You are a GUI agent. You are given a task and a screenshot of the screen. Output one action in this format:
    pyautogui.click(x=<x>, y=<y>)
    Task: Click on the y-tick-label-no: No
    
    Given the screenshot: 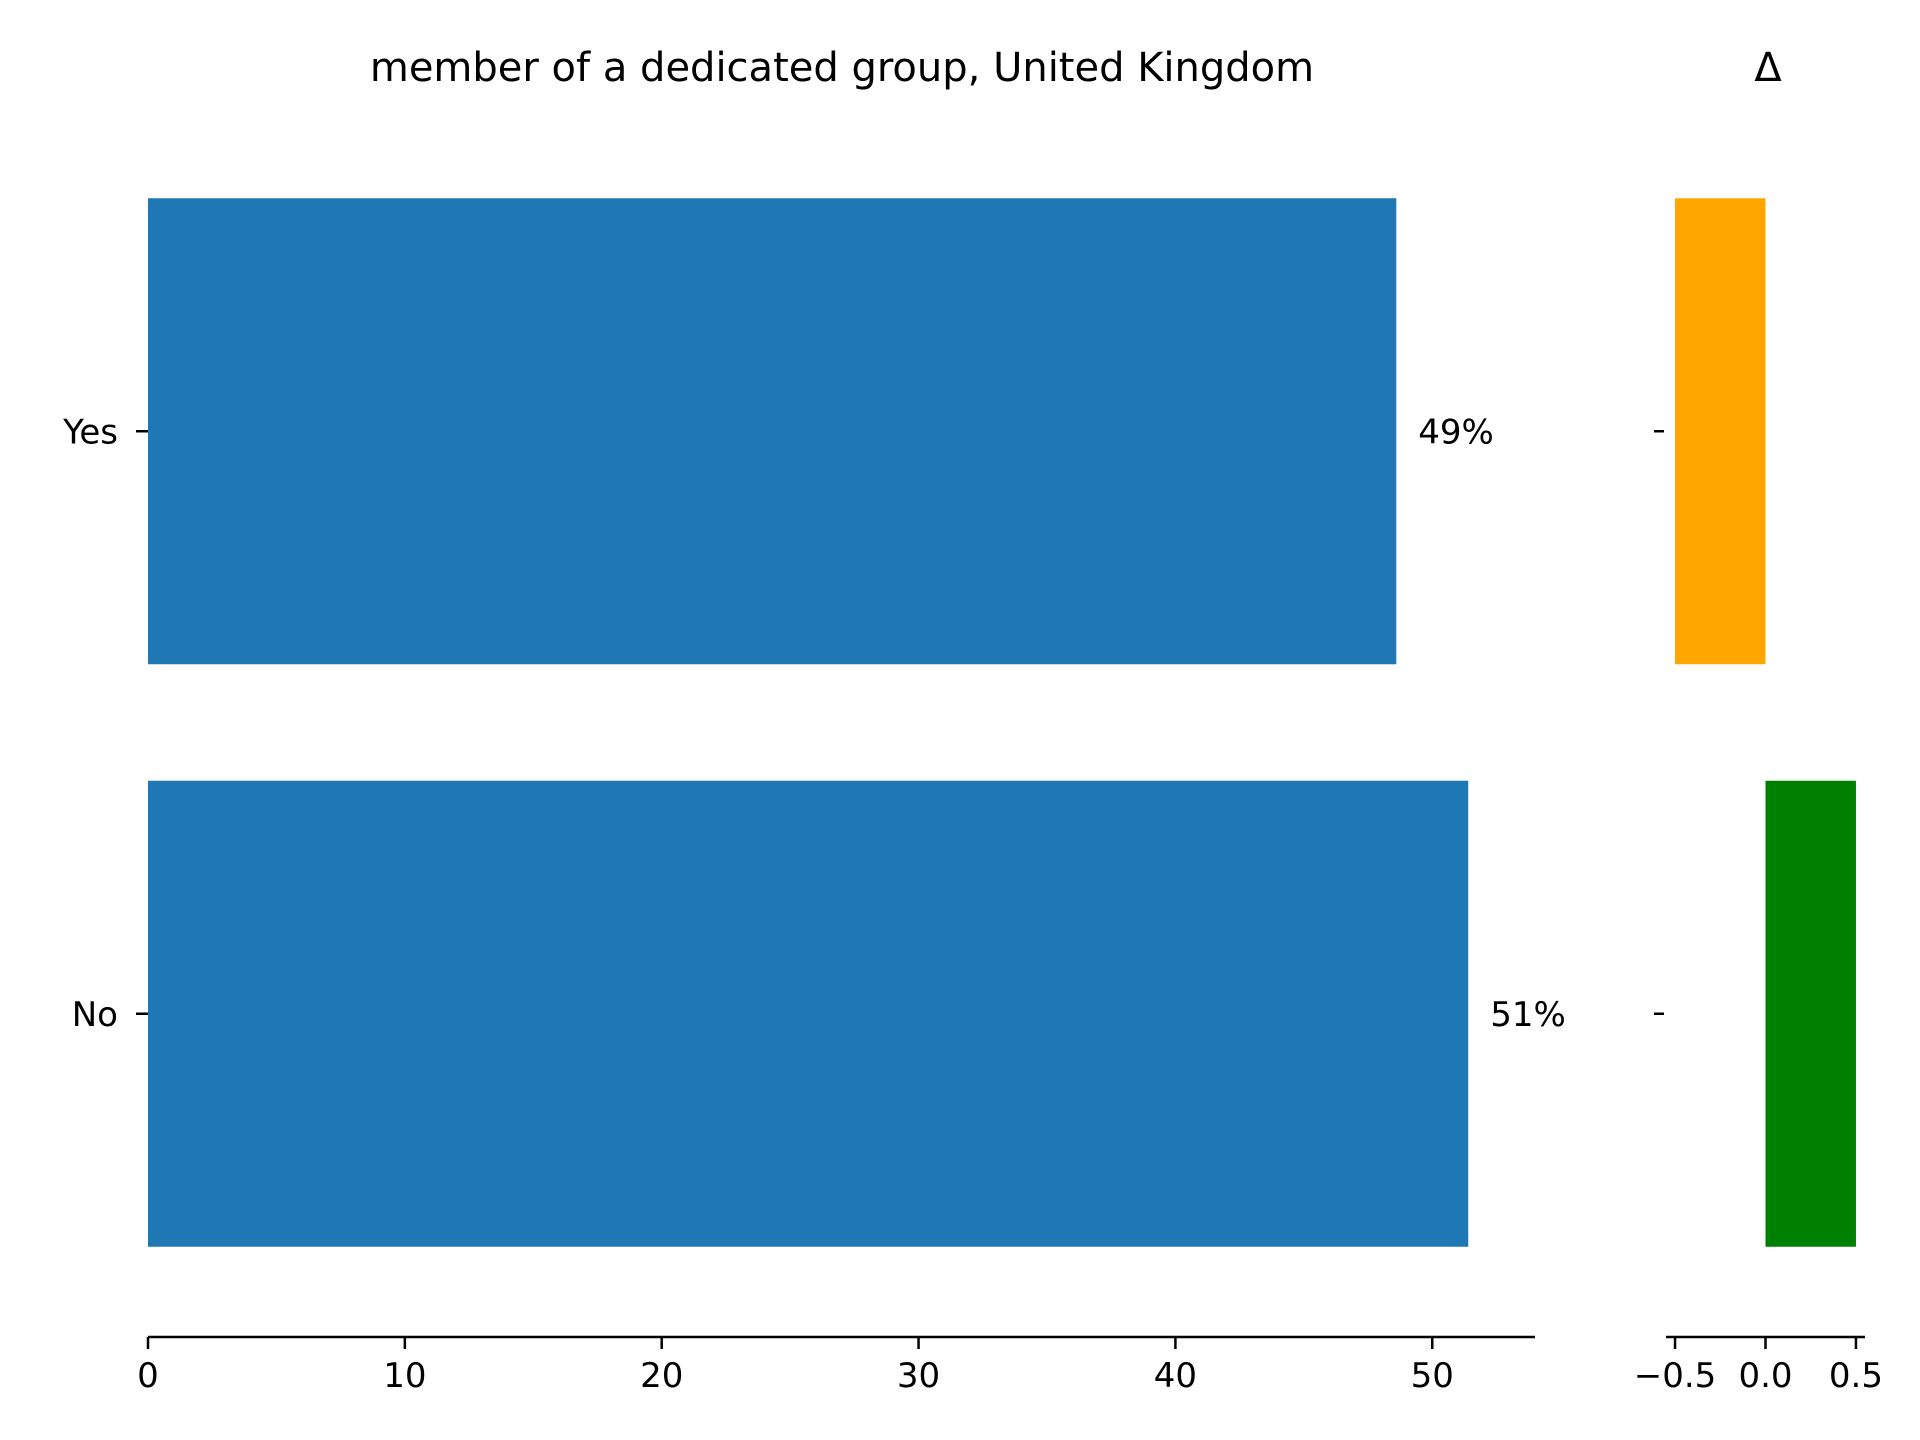 What is the action you would take?
    pyautogui.click(x=95, y=1015)
    